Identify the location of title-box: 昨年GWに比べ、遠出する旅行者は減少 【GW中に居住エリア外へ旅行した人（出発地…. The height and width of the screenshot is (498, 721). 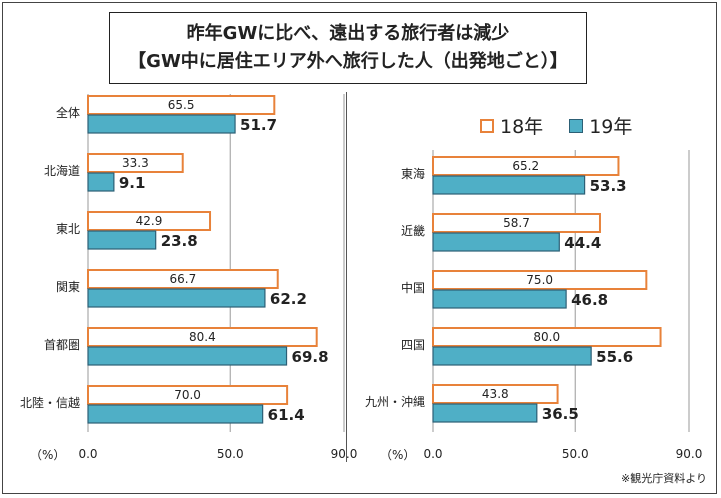
(348, 48).